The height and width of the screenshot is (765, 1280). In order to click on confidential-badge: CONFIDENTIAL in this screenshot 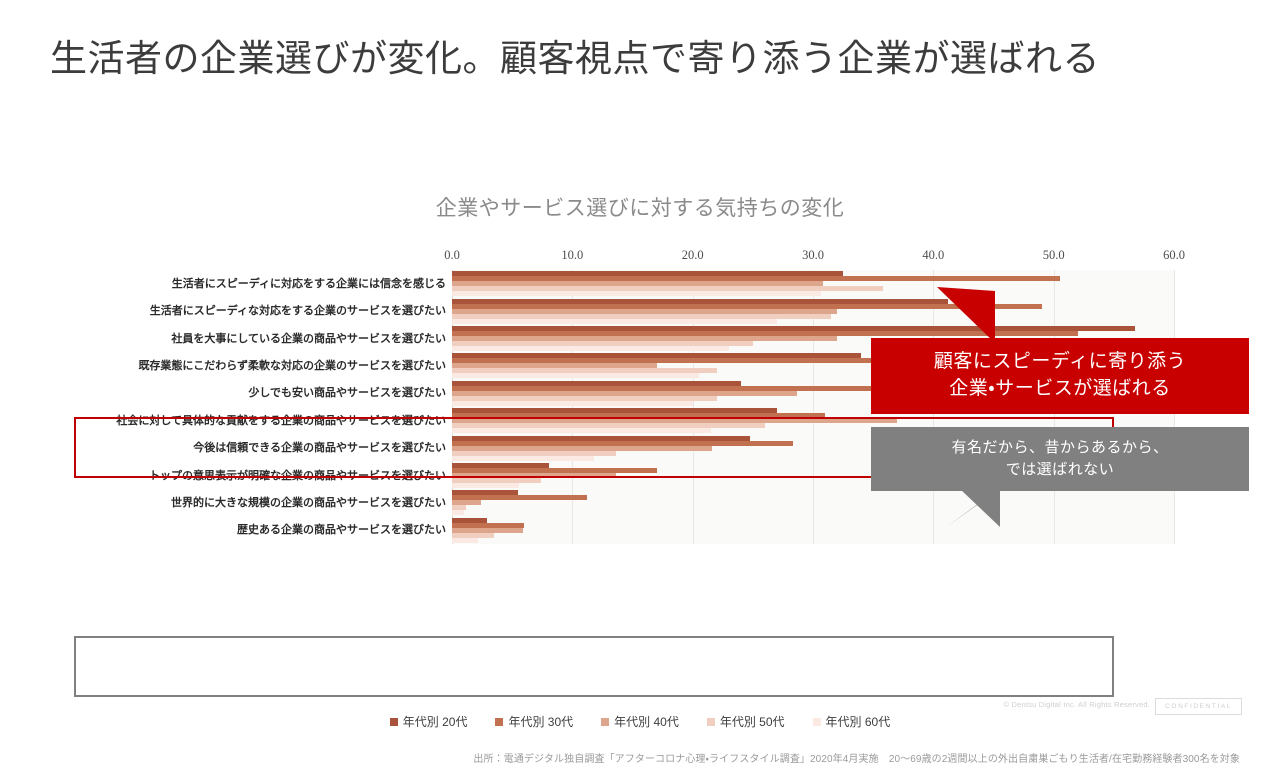, I will do `click(1198, 706)`.